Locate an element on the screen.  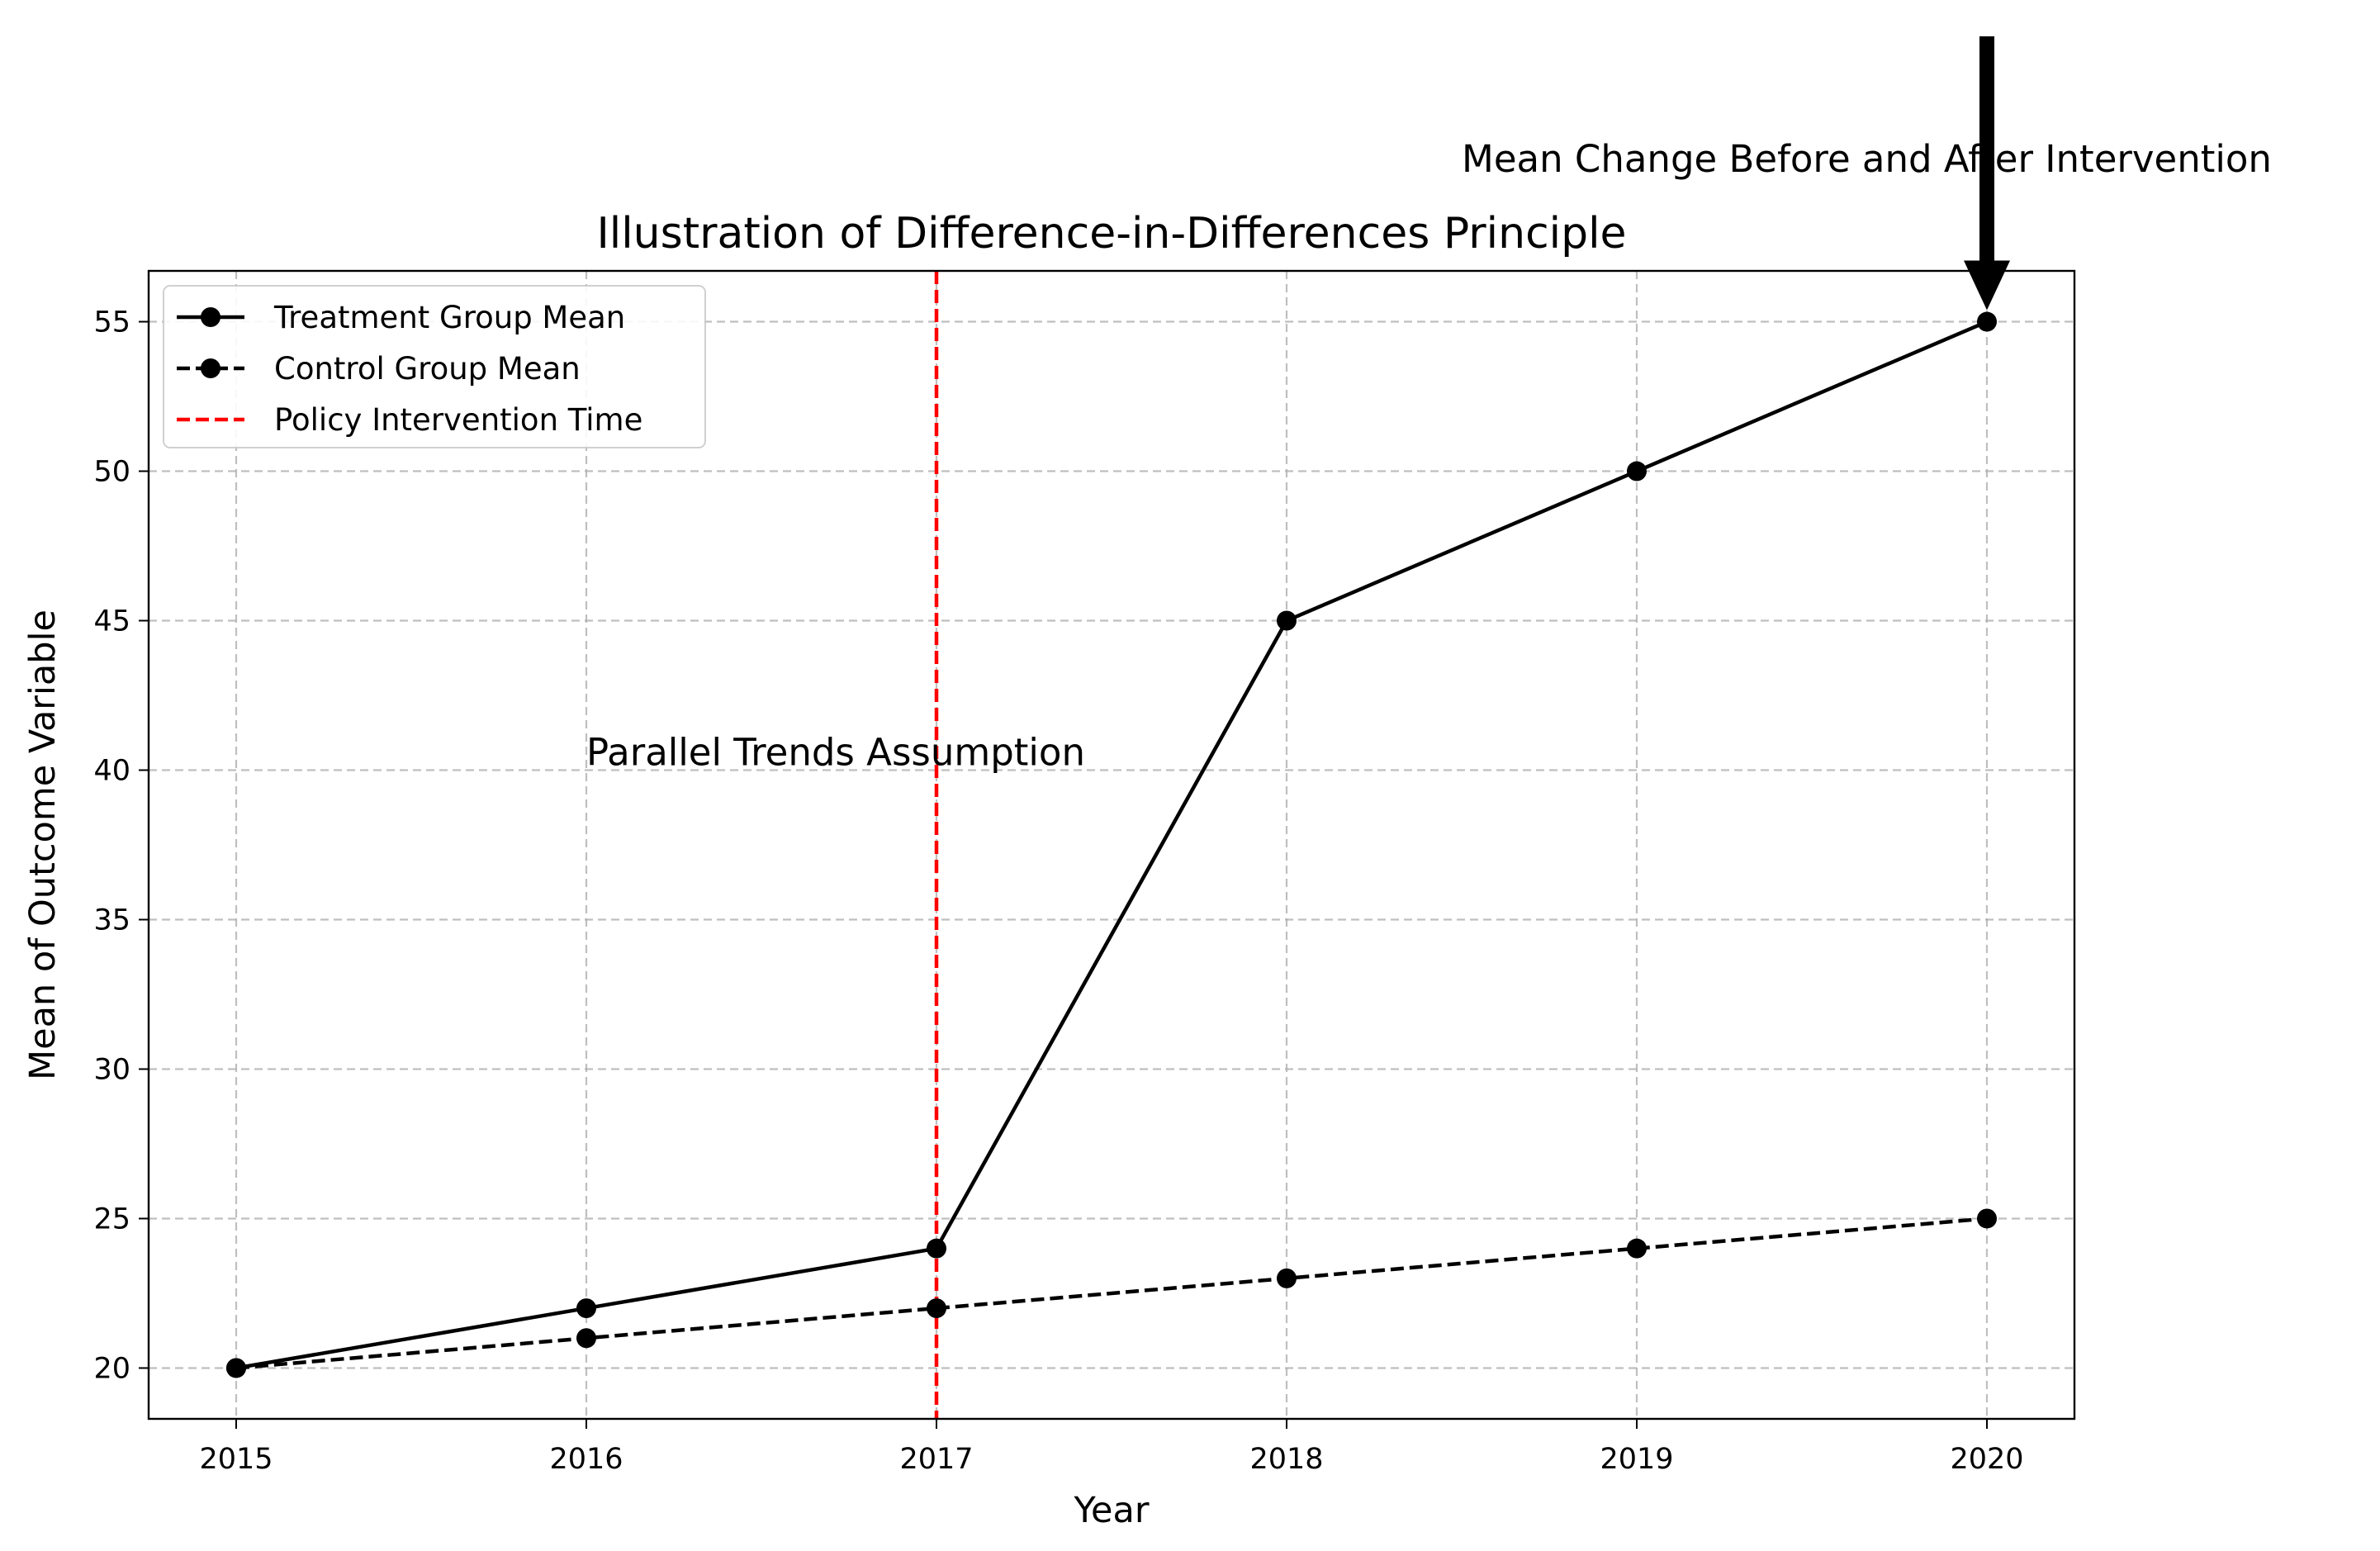
x-axis-label: Year is located at coordinates (1111, 1510).